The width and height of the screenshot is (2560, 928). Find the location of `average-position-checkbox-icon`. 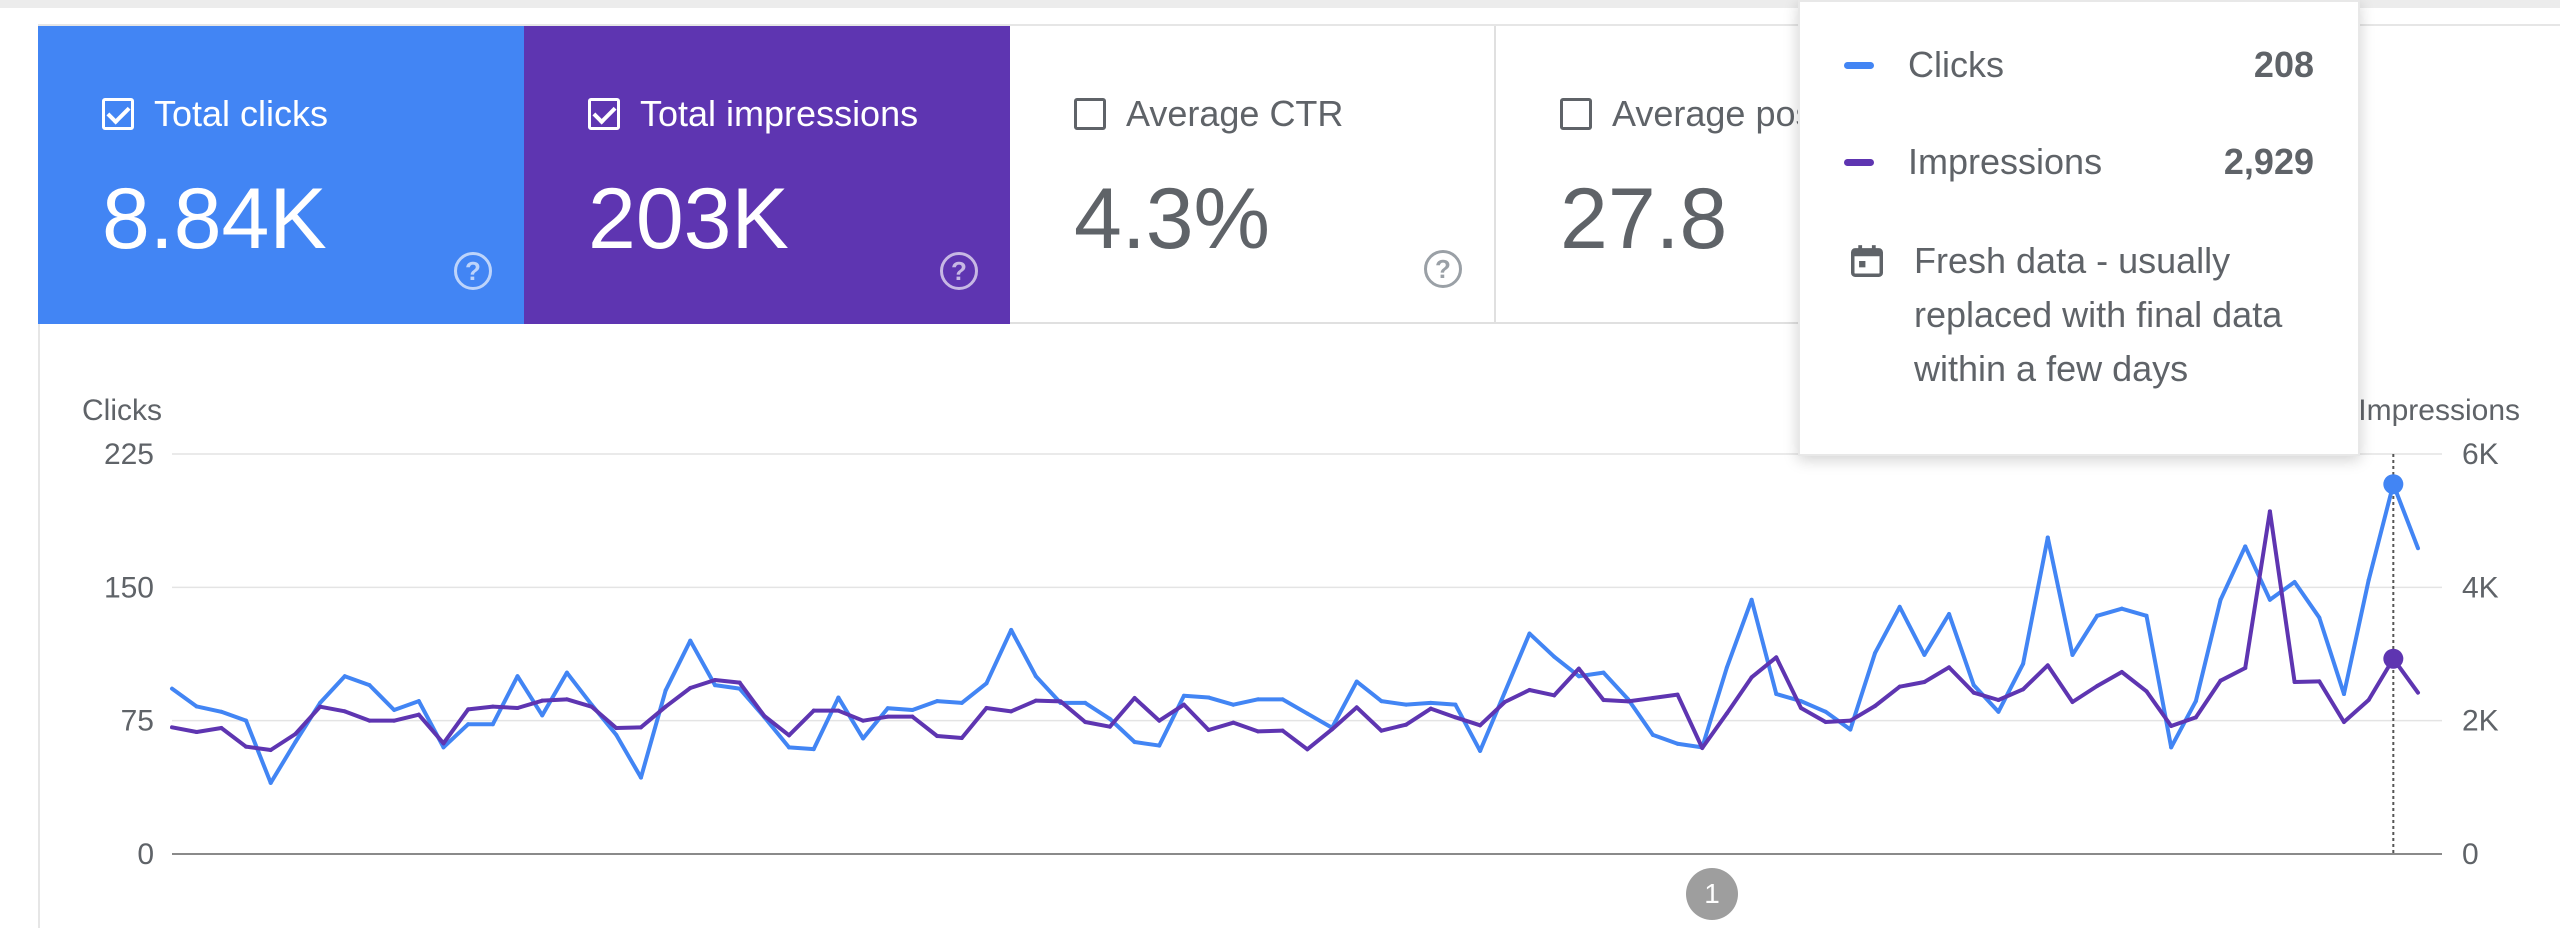

average-position-checkbox-icon is located at coordinates (1576, 114).